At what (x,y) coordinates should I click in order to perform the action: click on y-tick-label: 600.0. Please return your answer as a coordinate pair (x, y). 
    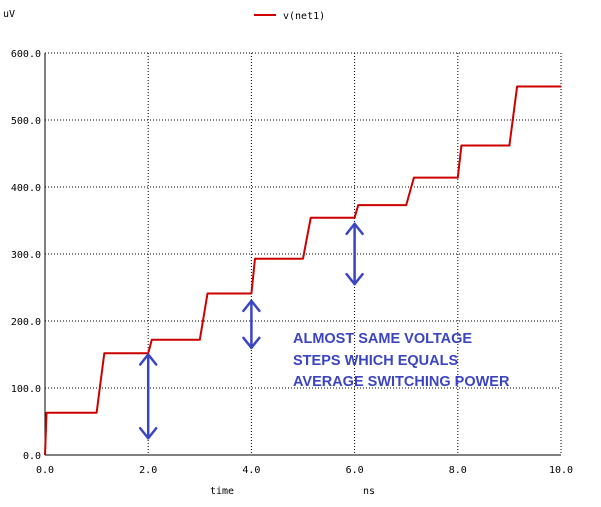
    Looking at the image, I should click on (26, 54).